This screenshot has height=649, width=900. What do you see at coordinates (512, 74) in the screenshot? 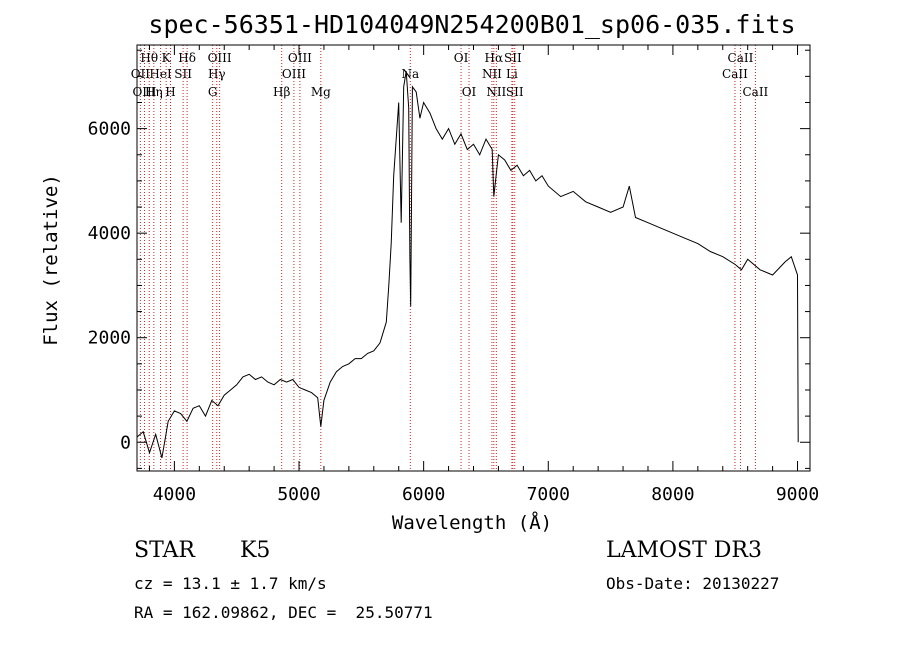
I see `spectral-line-label: Li` at bounding box center [512, 74].